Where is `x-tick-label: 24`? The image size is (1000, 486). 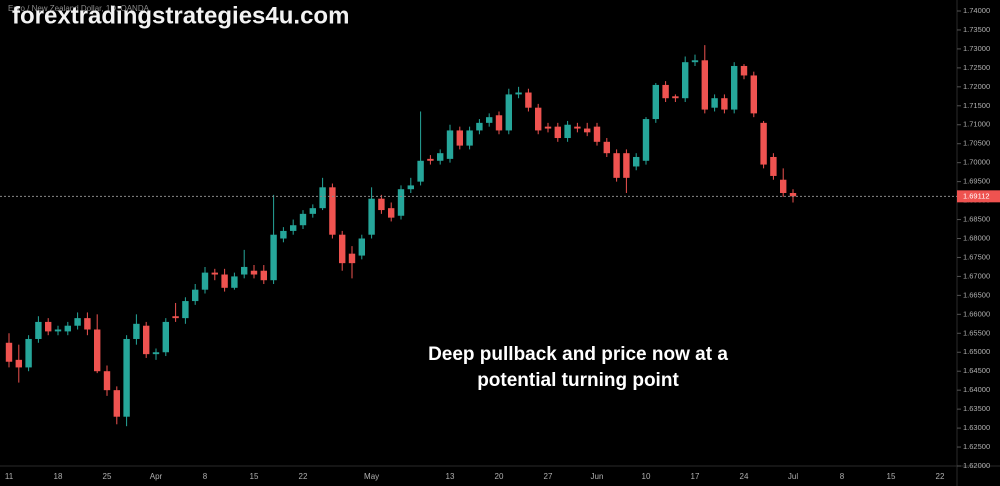 x-tick-label: 24 is located at coordinates (744, 476).